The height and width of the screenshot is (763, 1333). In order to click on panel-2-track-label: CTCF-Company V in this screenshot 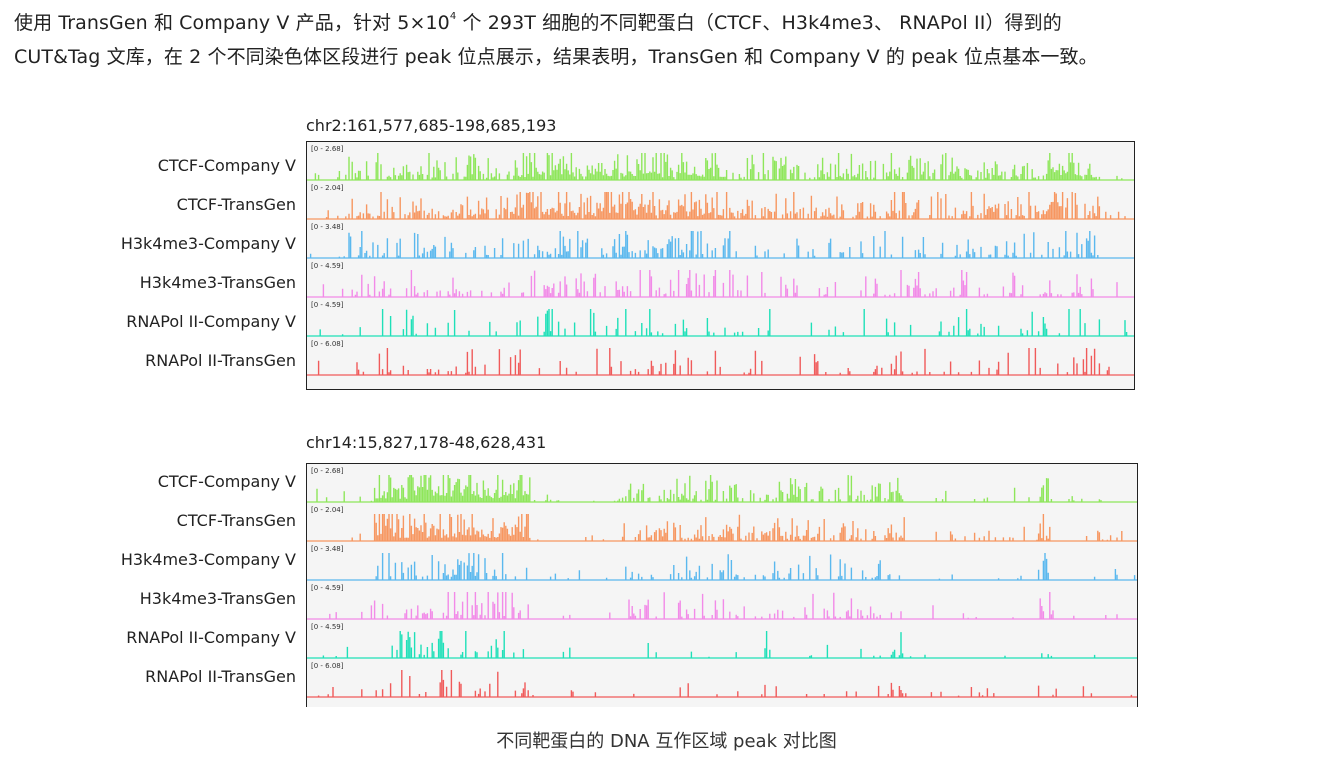, I will do `click(226, 481)`.